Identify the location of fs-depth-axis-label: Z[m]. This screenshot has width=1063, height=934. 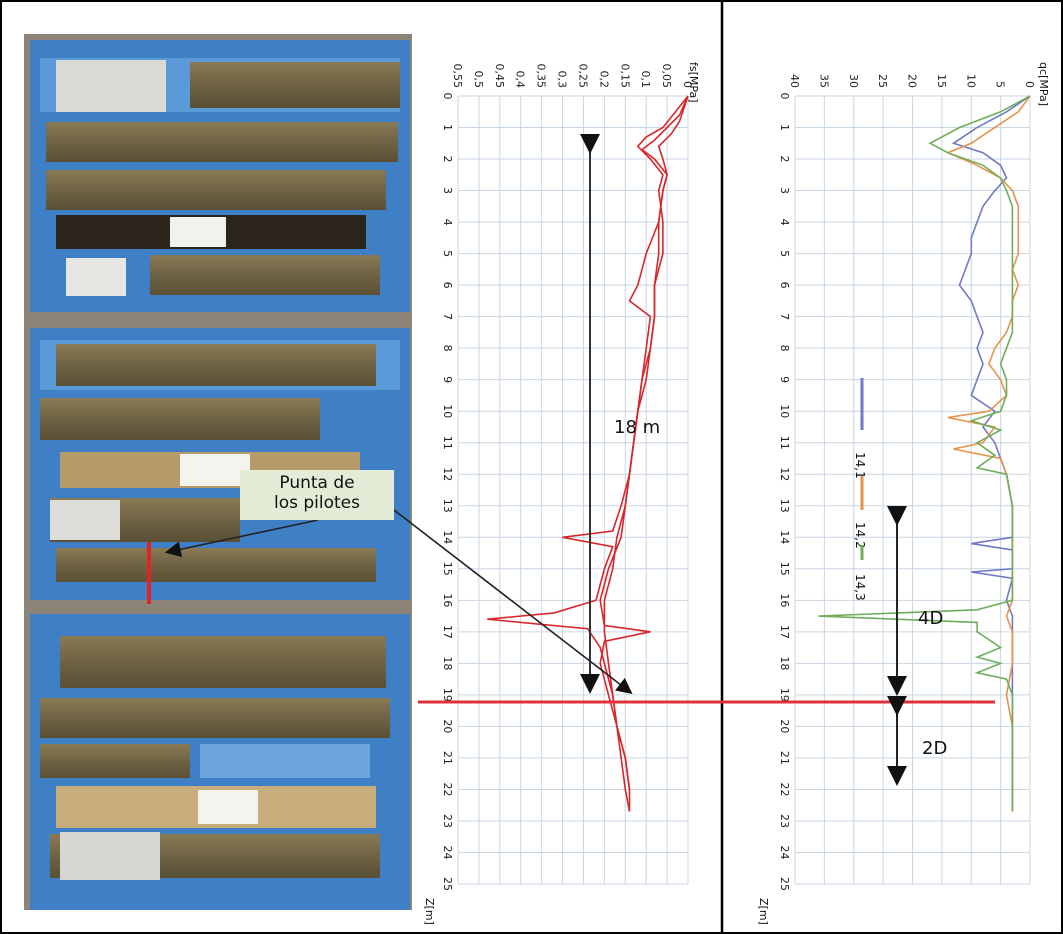
(429, 911).